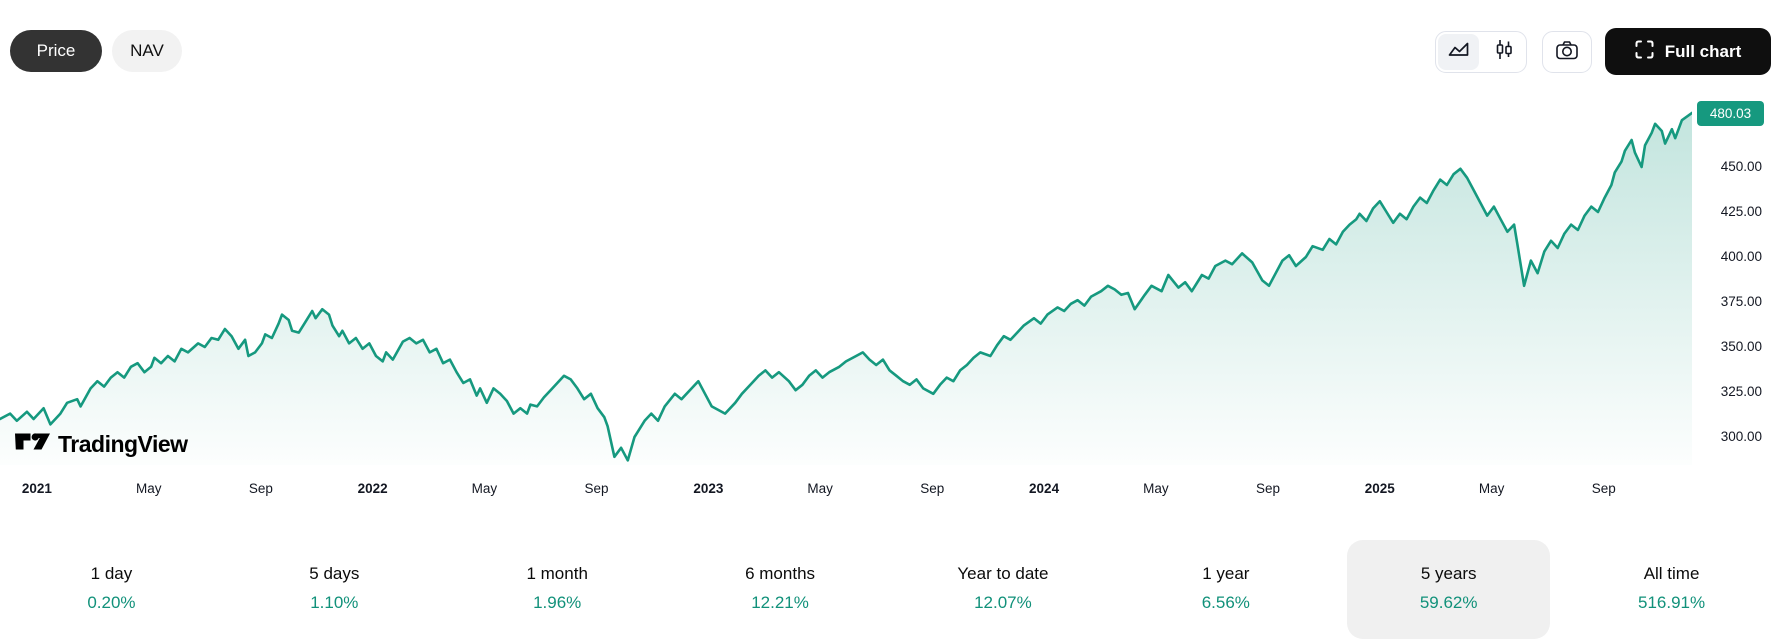 The height and width of the screenshot is (643, 1783). I want to click on candlestick-chart-button, so click(1503, 52).